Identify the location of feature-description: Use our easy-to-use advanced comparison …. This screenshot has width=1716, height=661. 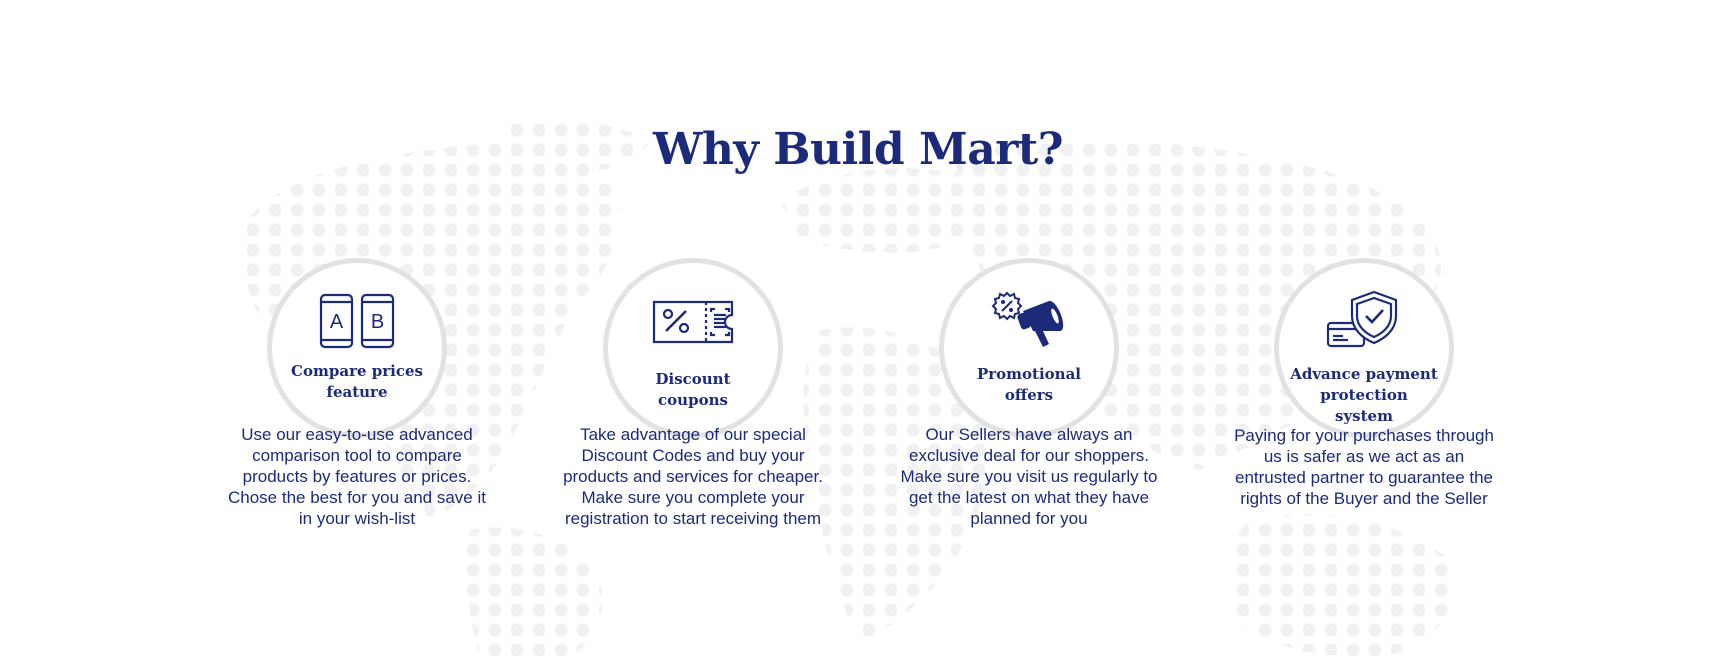
(357, 476).